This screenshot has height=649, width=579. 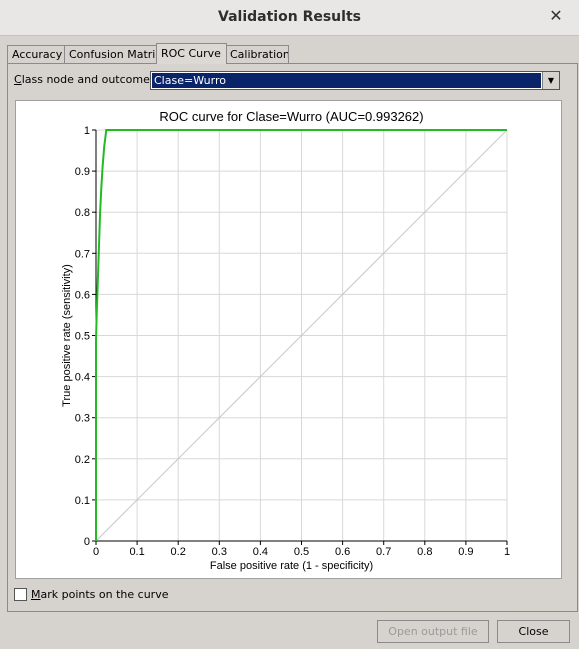 I want to click on window-title: Validation Results, so click(x=289, y=17).